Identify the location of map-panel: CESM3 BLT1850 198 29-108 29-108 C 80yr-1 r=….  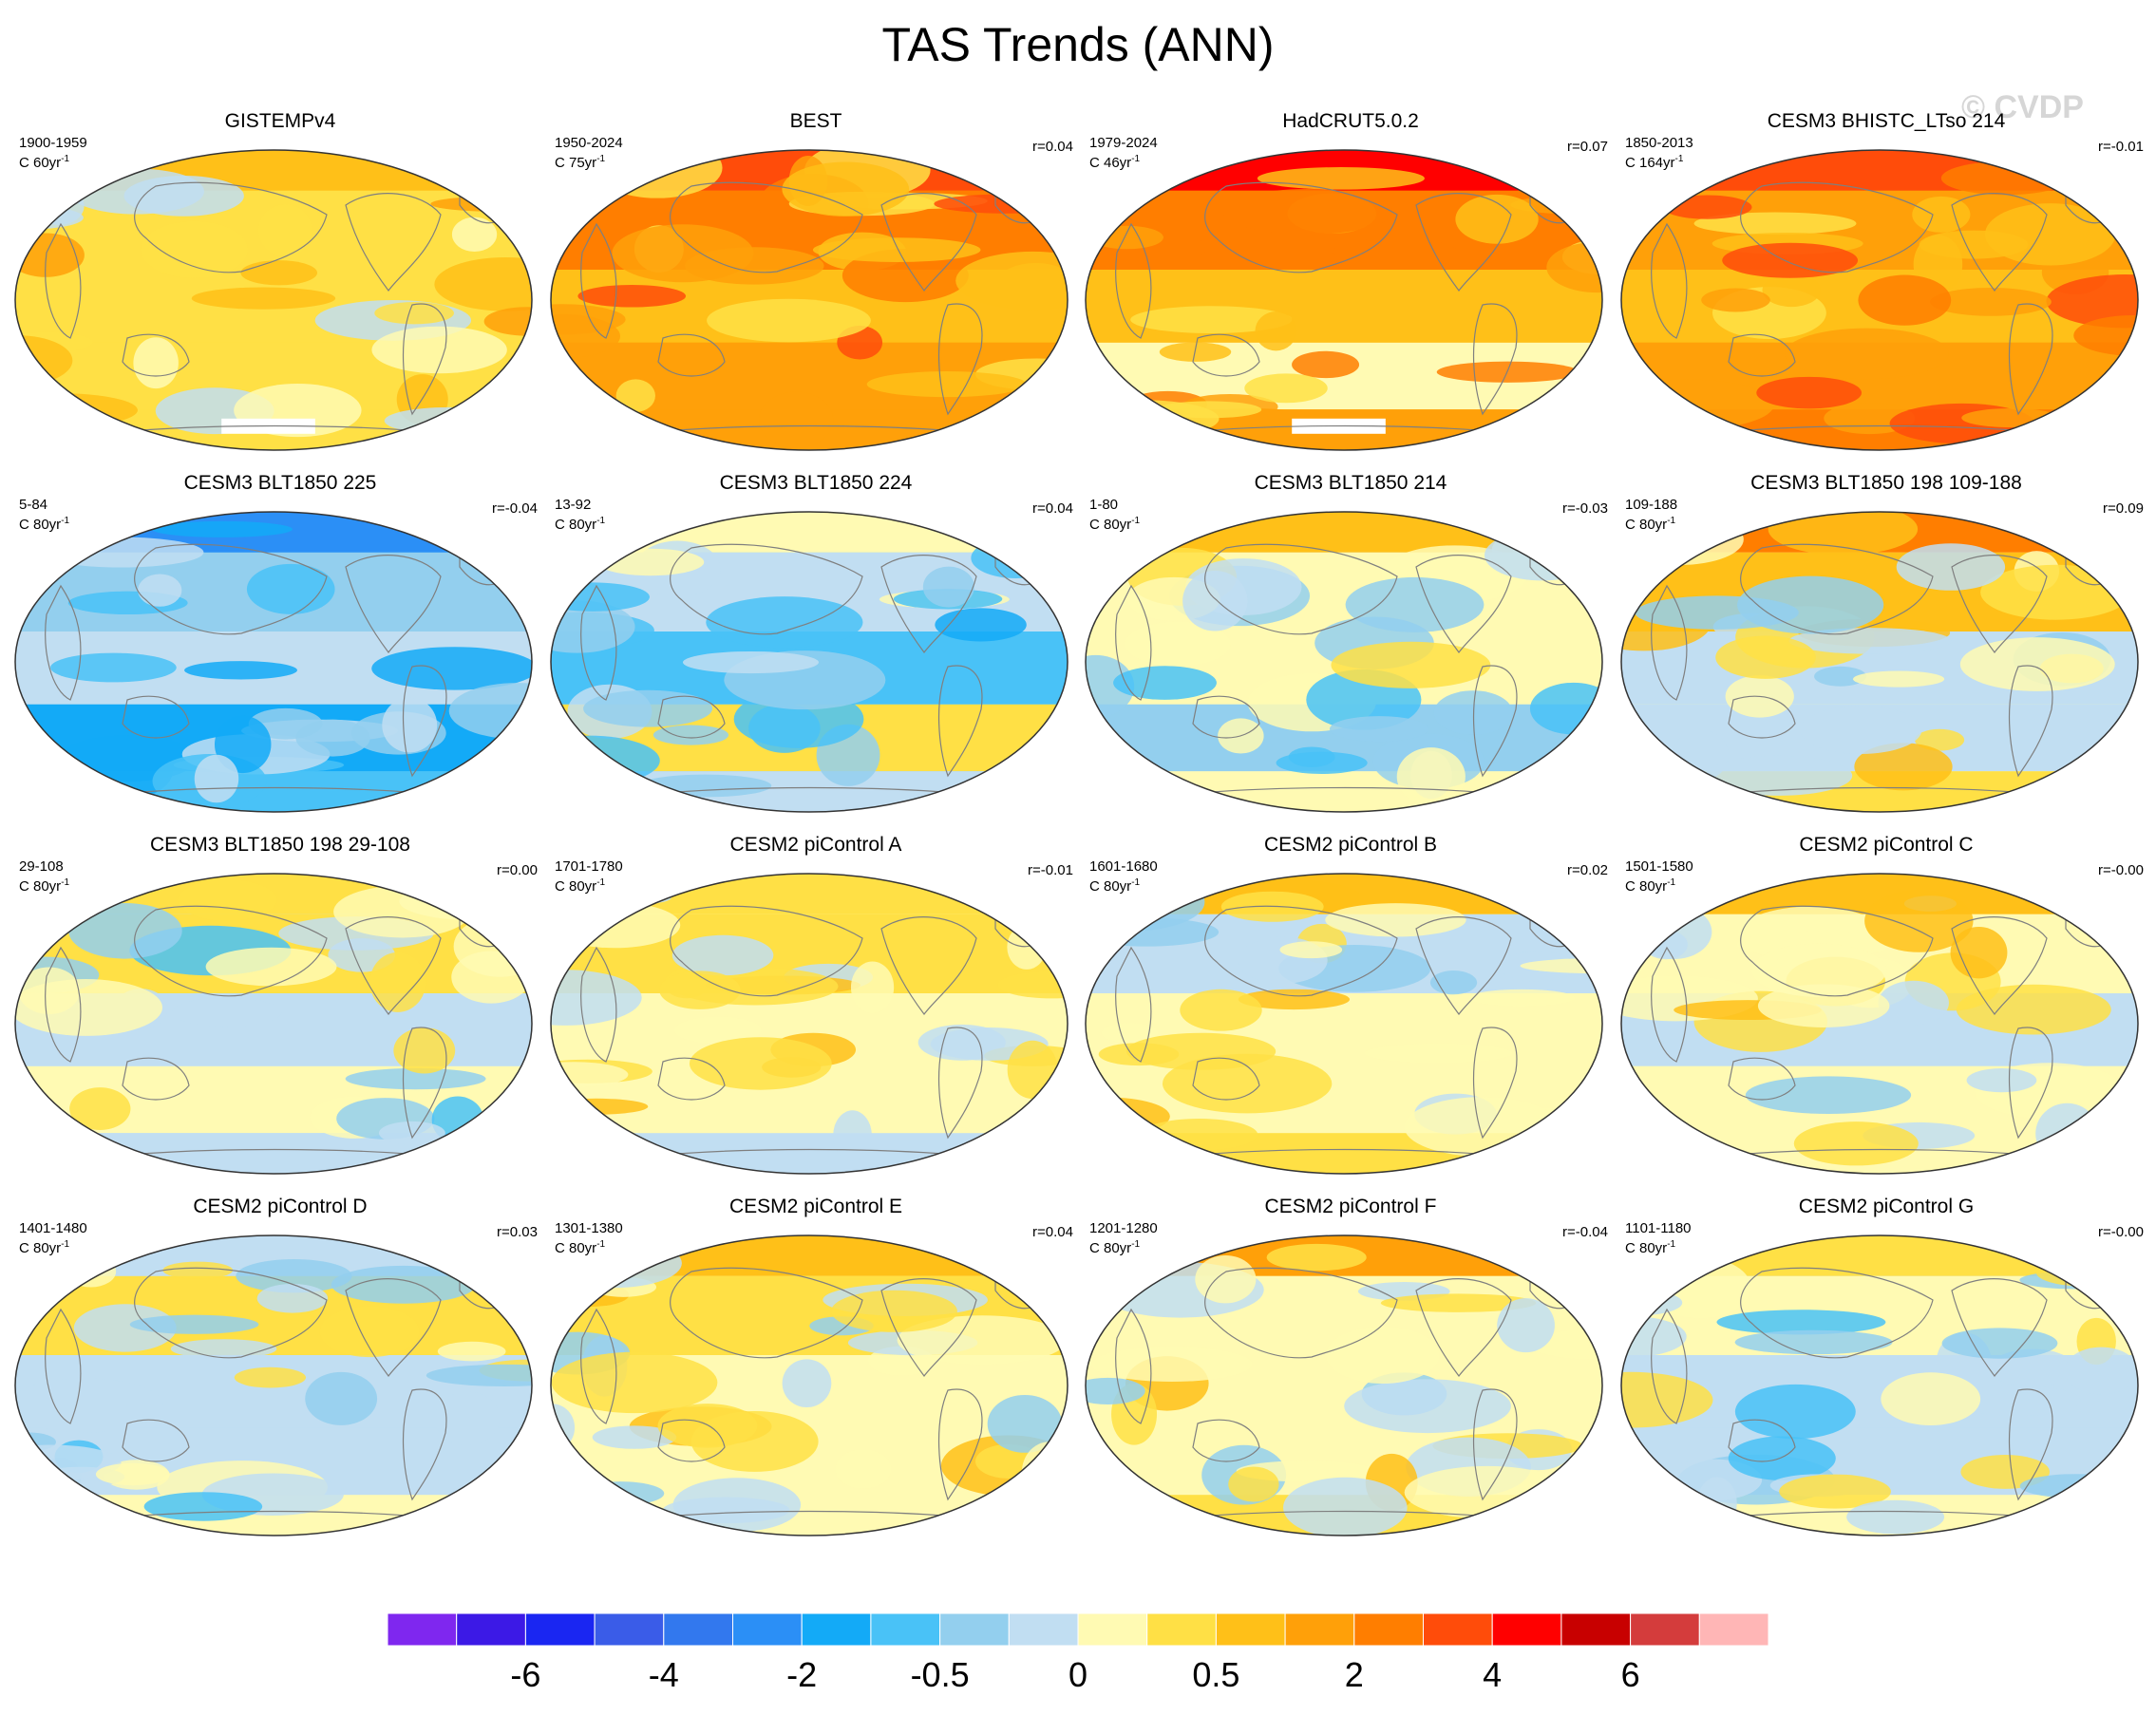
(280, 1005).